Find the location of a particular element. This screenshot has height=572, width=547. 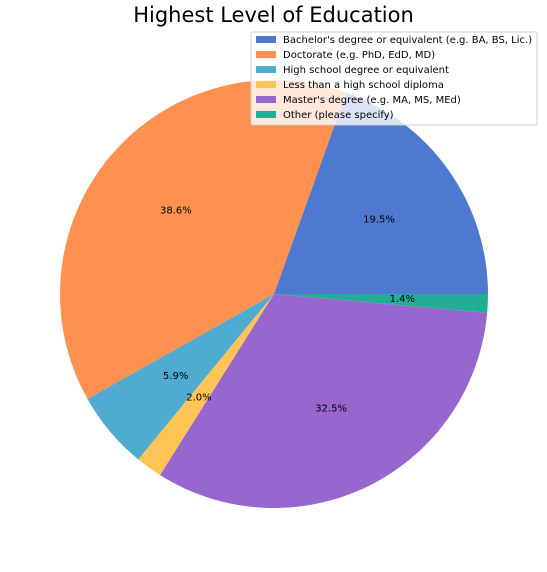

chart-title: Highest Level of Education is located at coordinates (273, 15).